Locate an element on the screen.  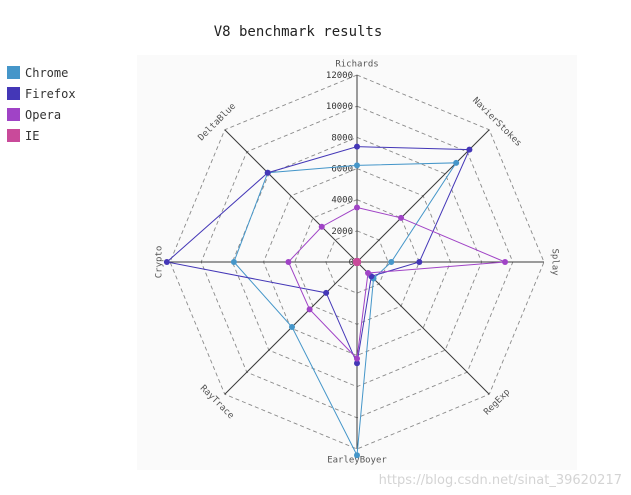
radial-tick-label: 0 is located at coordinates (351, 263).